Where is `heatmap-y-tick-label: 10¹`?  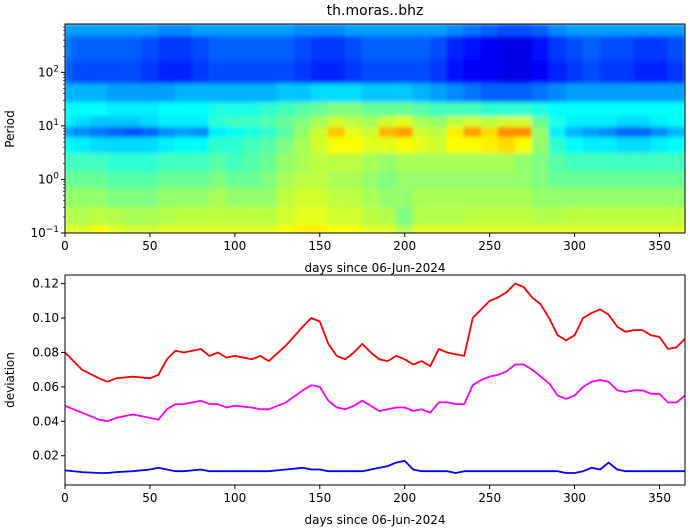 heatmap-y-tick-label: 10¹ is located at coordinates (48, 125).